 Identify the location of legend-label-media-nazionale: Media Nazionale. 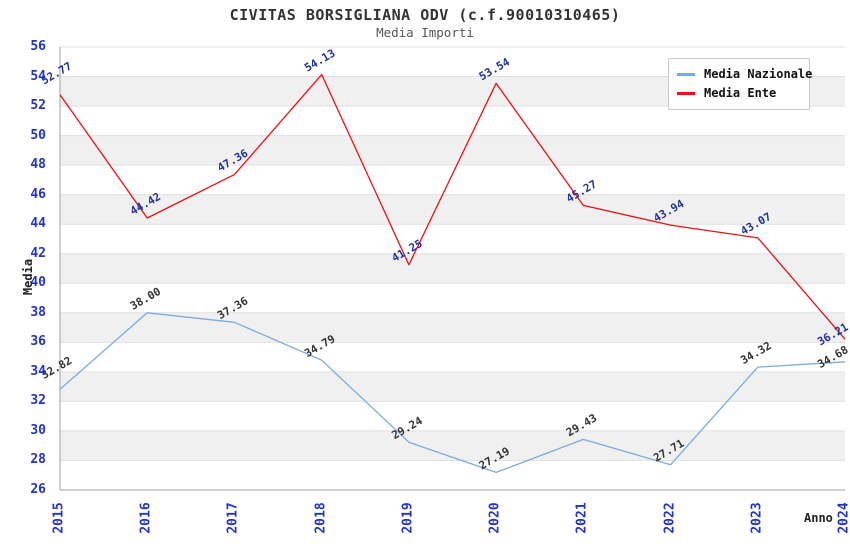
(758, 74).